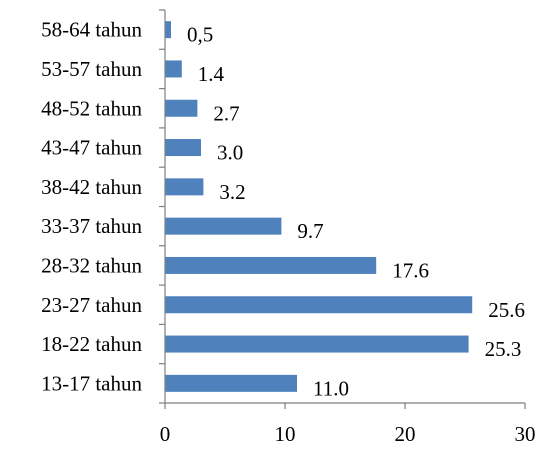  Describe the element at coordinates (226, 113) in the screenshot. I see `data-label: 2.7` at that location.